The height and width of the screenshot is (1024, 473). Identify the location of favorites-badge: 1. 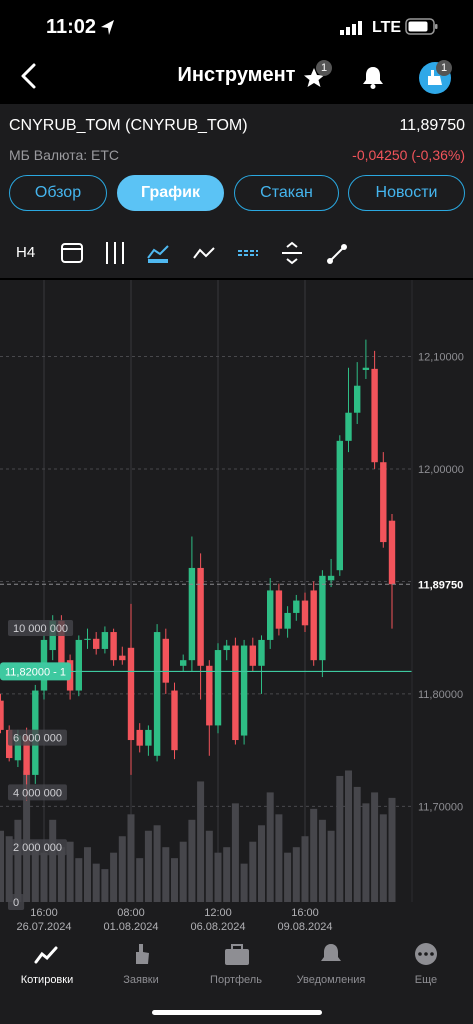
(324, 68).